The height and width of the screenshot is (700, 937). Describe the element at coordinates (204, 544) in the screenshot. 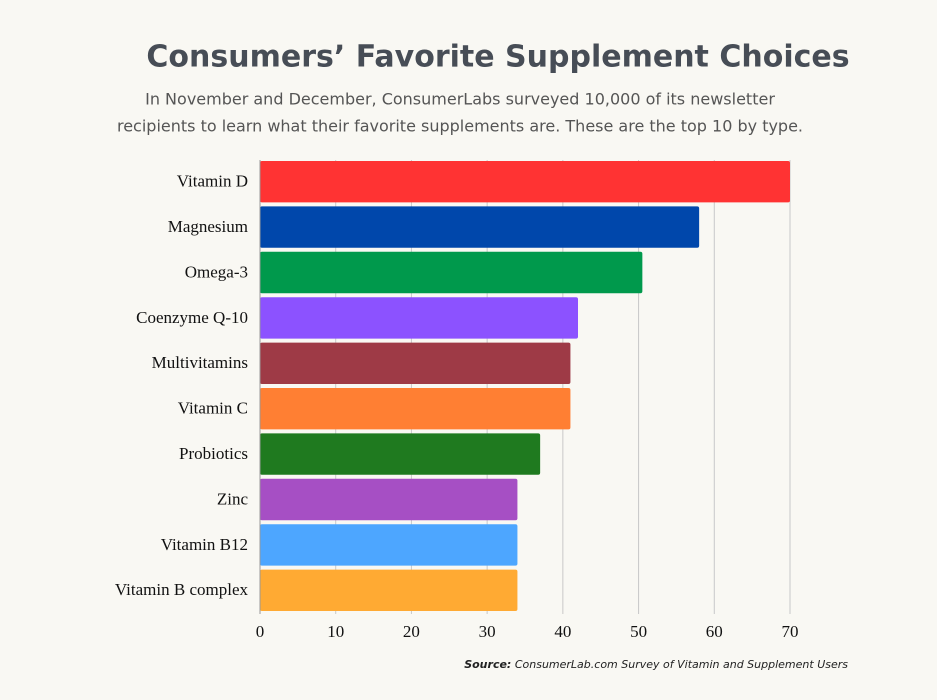

I see `y-tick-label: Vitamin B12` at that location.